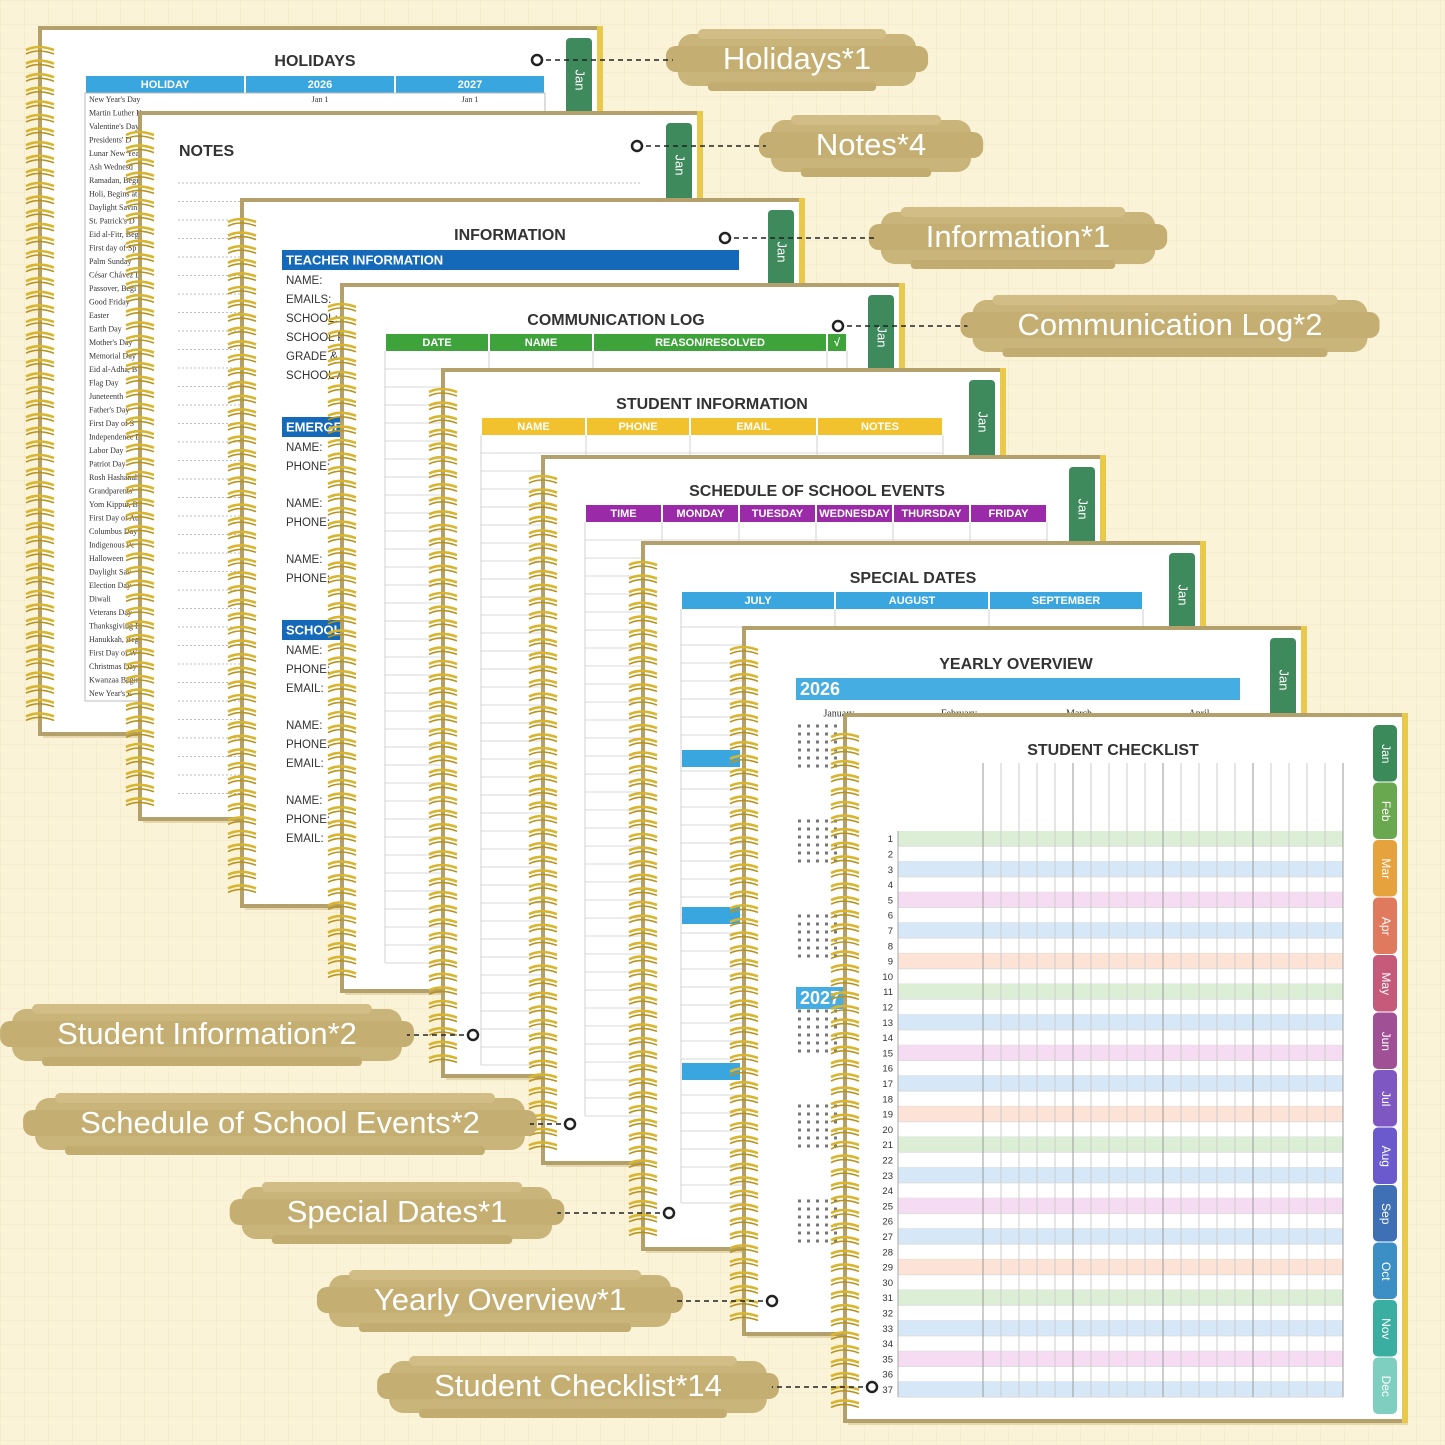  I want to click on row-number: 35, so click(887, 1359).